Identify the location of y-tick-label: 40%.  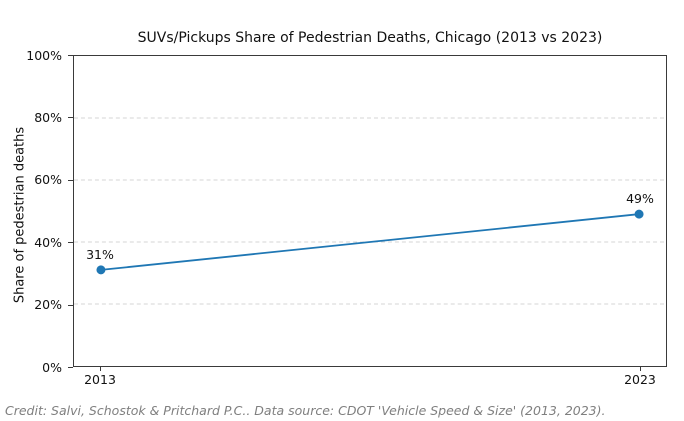
(48, 242).